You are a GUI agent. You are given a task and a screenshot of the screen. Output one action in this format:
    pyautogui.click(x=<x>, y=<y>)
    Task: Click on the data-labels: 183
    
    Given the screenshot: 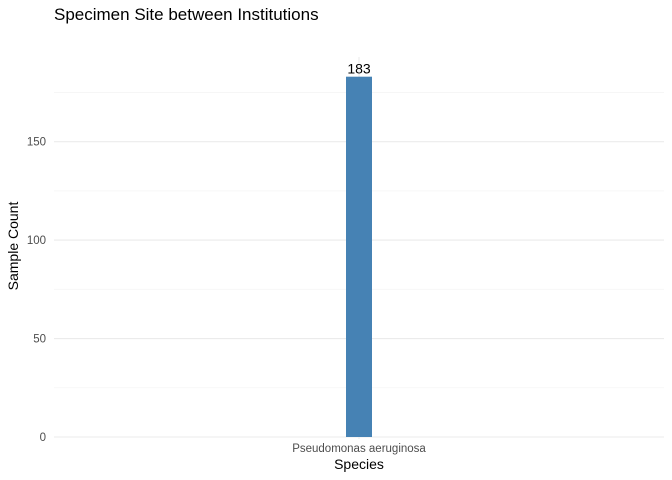 What is the action you would take?
    pyautogui.click(x=359, y=69)
    